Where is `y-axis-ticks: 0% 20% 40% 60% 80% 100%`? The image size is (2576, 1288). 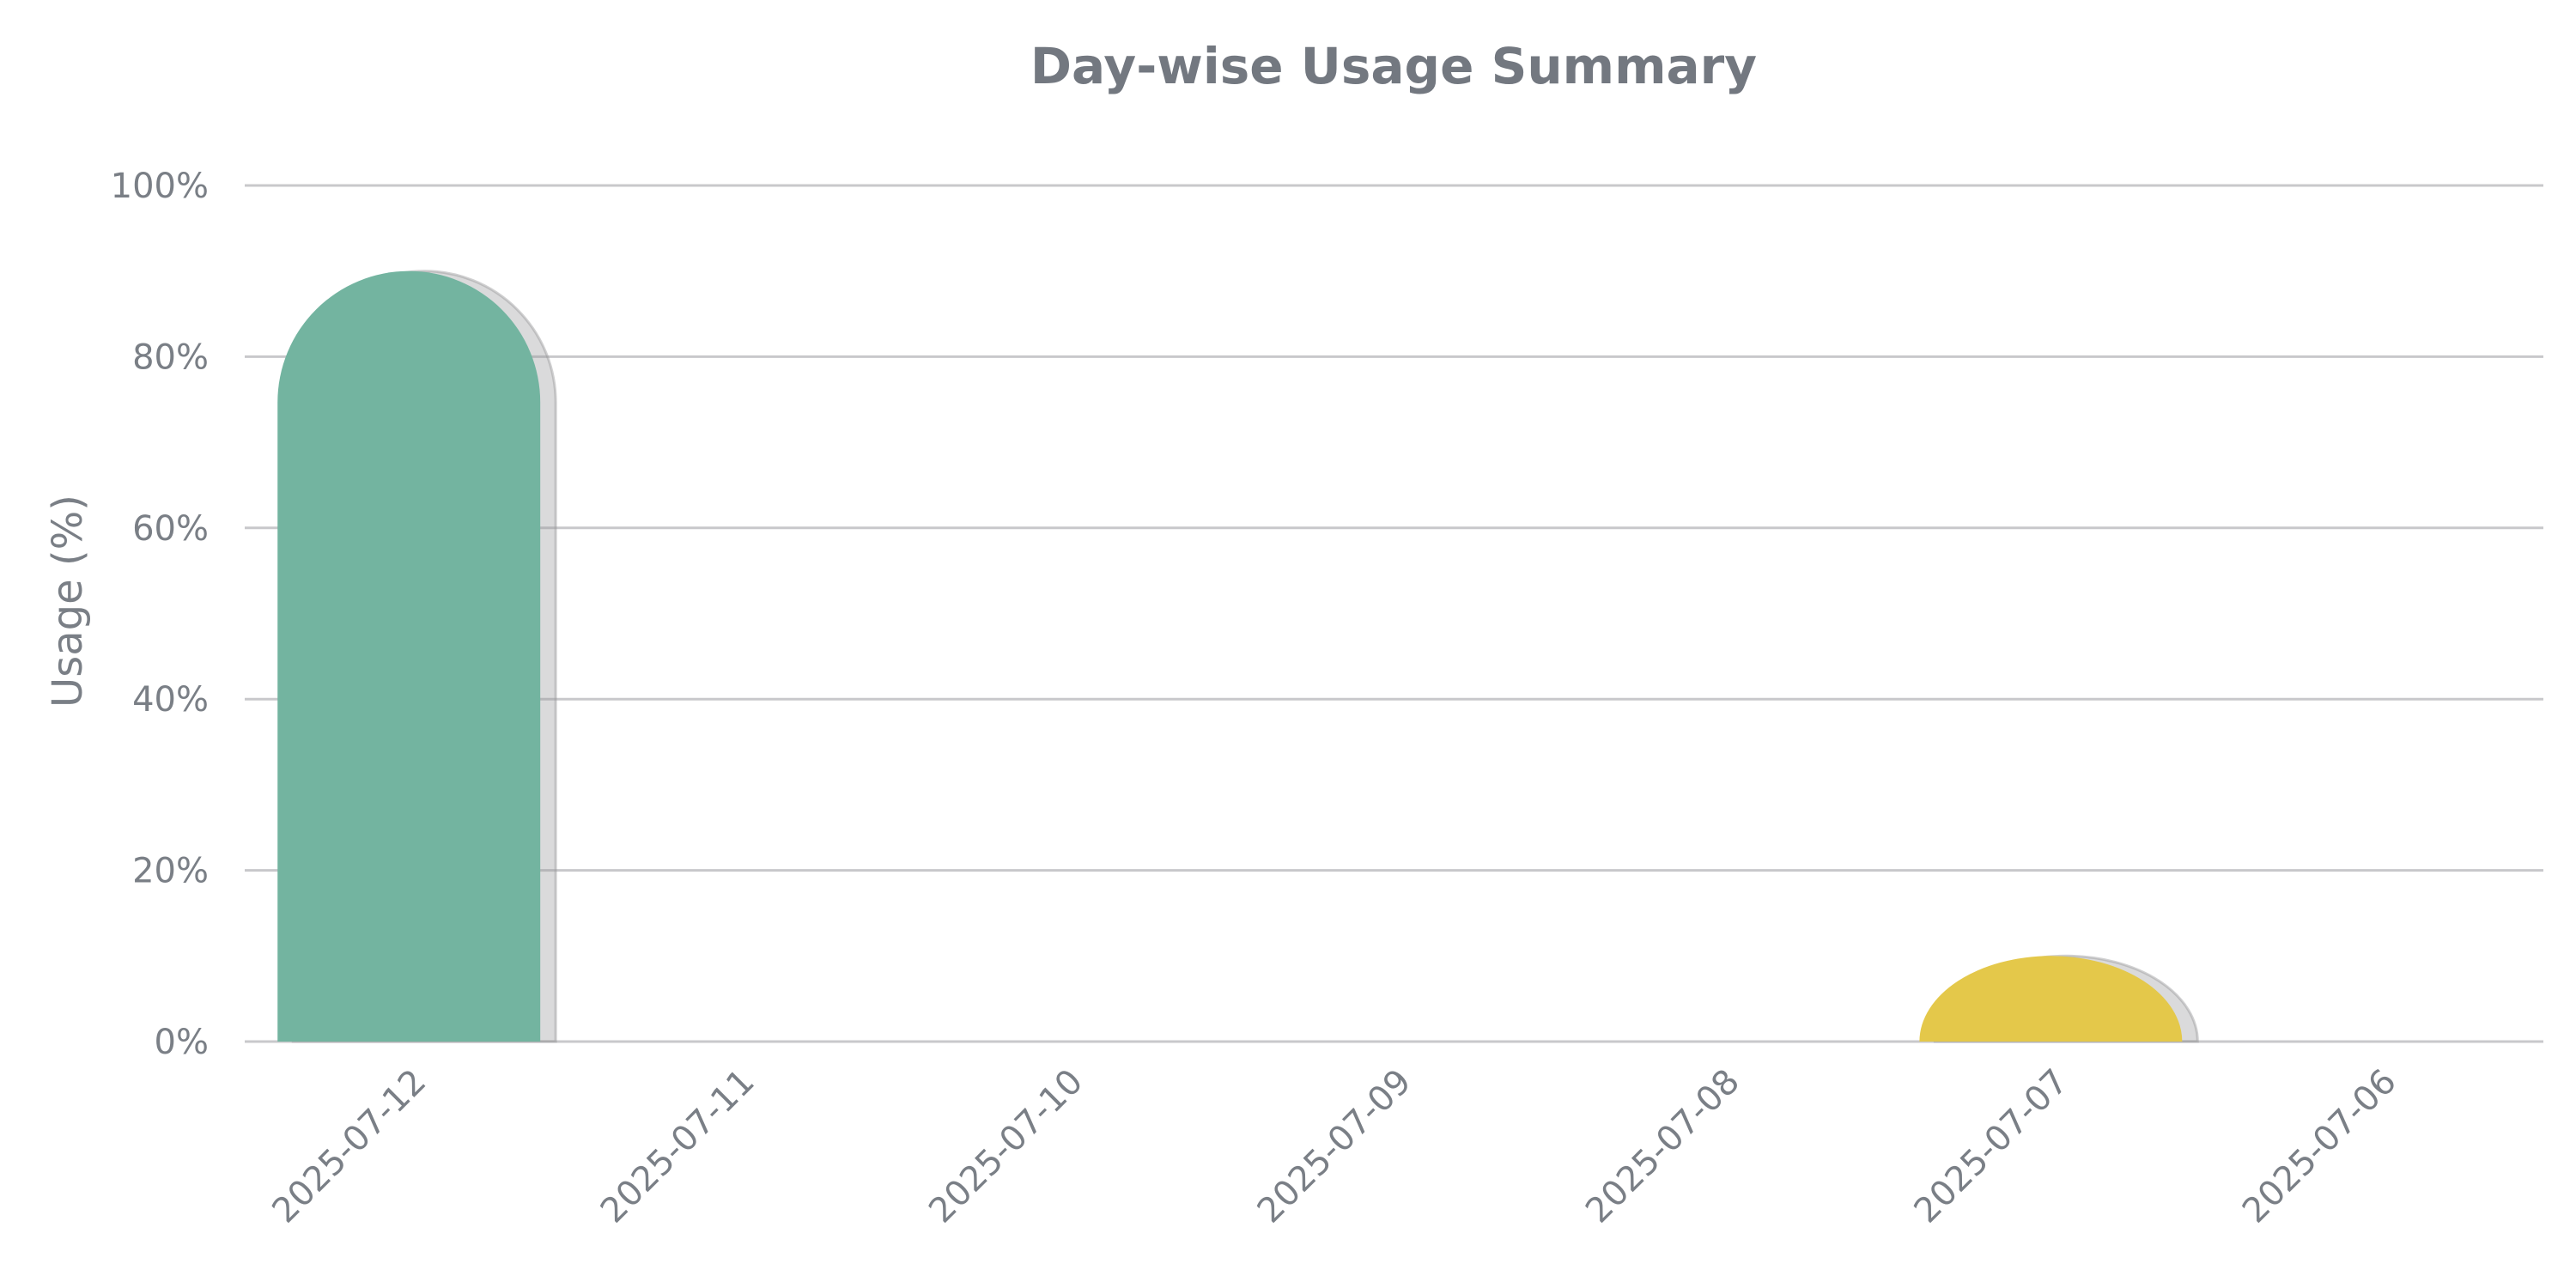 y-axis-ticks: 0% 20% 40% 60% 80% 100% is located at coordinates (160, 614).